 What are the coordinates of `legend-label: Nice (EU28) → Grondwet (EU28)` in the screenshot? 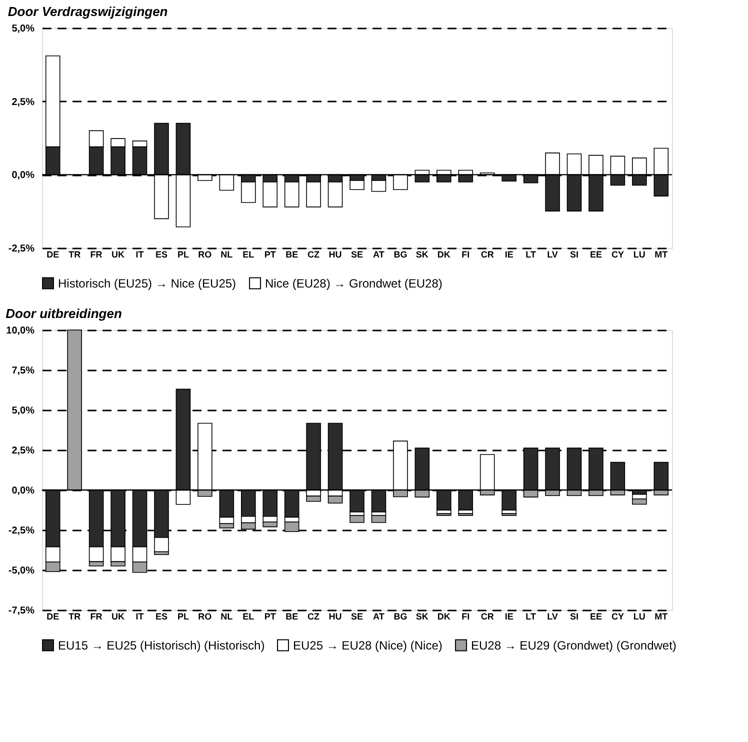 It's located at (353, 283).